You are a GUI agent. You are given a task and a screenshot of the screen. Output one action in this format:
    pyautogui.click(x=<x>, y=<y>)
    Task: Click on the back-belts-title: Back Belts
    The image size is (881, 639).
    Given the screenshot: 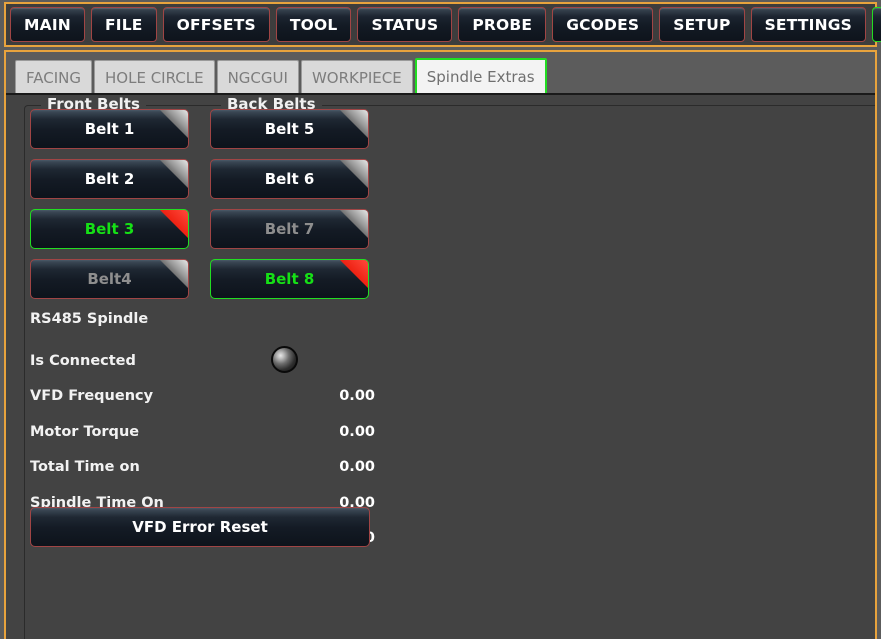 What is the action you would take?
    pyautogui.click(x=271, y=104)
    